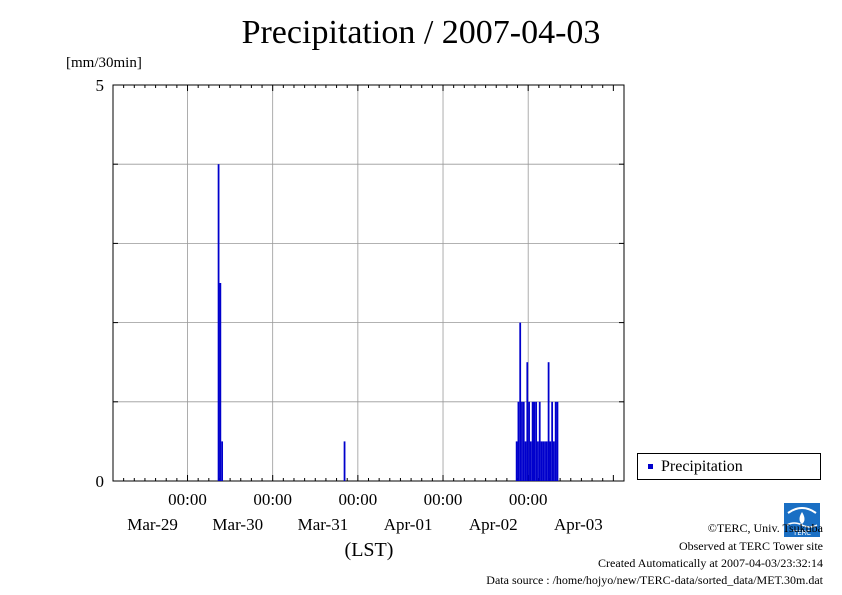 The image size is (842, 595). Describe the element at coordinates (237, 524) in the screenshot. I see `x-tick-date-label: Mar-30` at that location.